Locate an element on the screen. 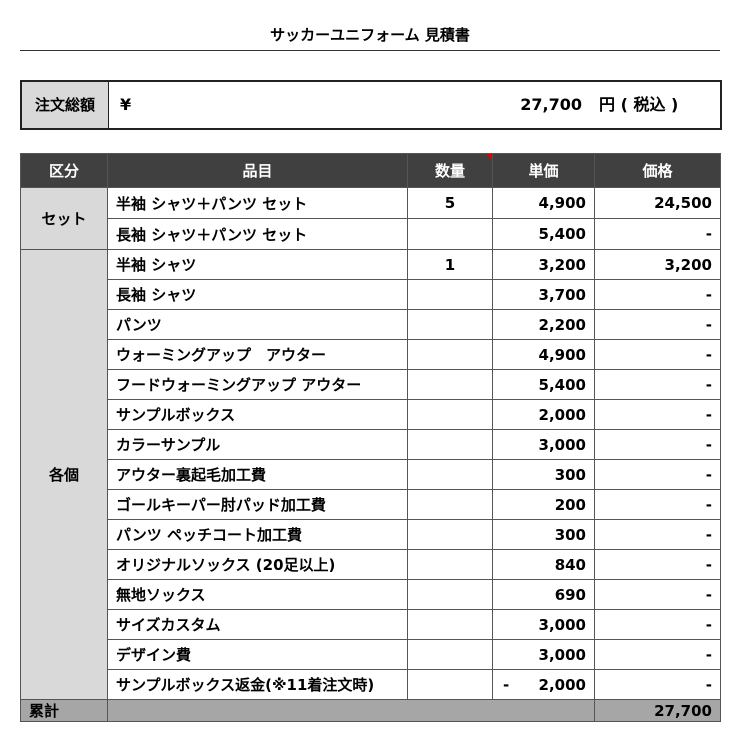  item-row: アウター裏起毛加工費 300- is located at coordinates (371, 474).